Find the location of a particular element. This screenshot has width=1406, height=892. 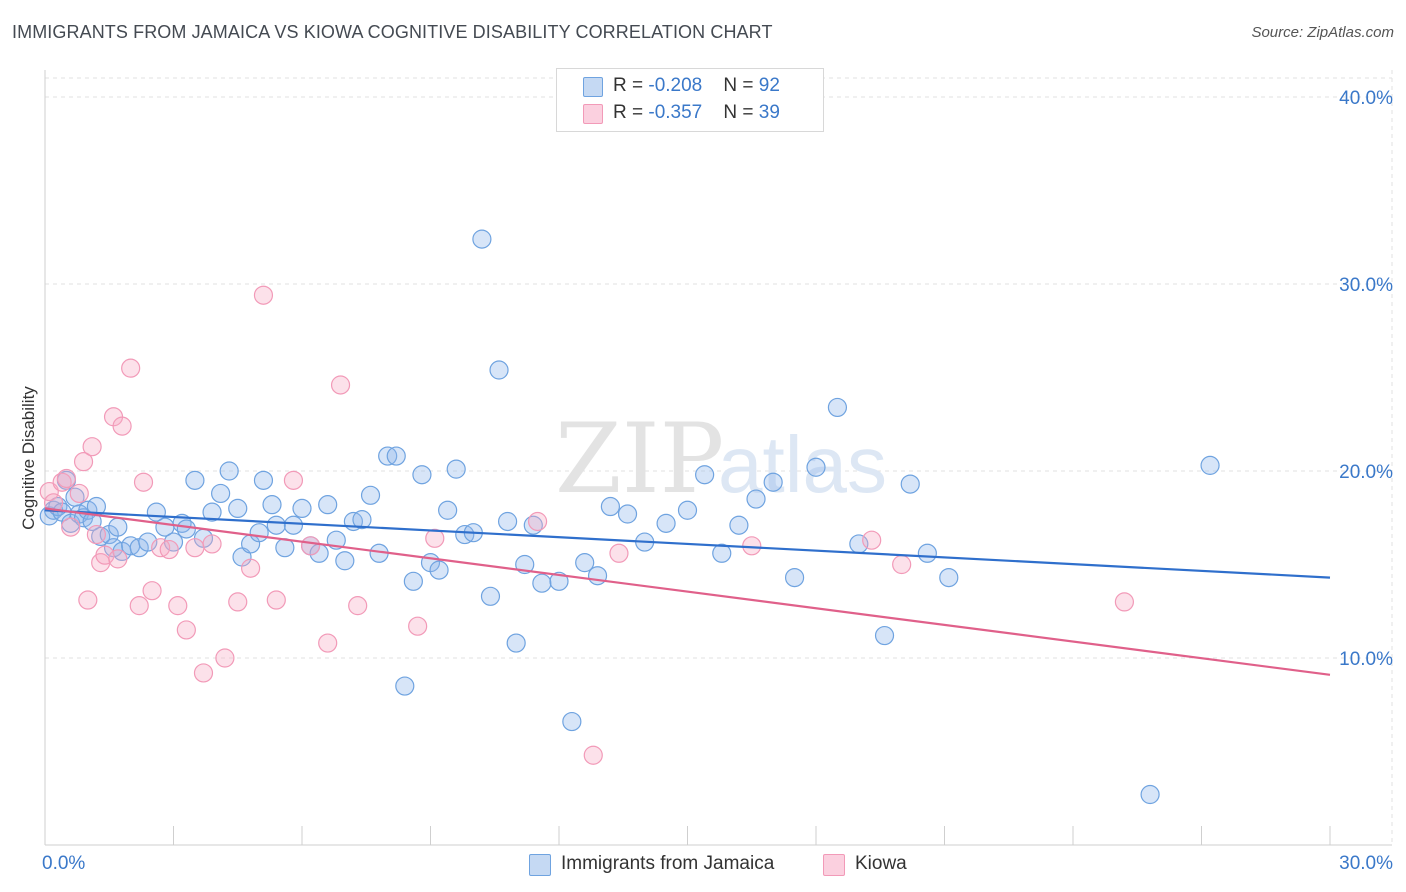

y-tick-label: 20.0% is located at coordinates (1366, 472).